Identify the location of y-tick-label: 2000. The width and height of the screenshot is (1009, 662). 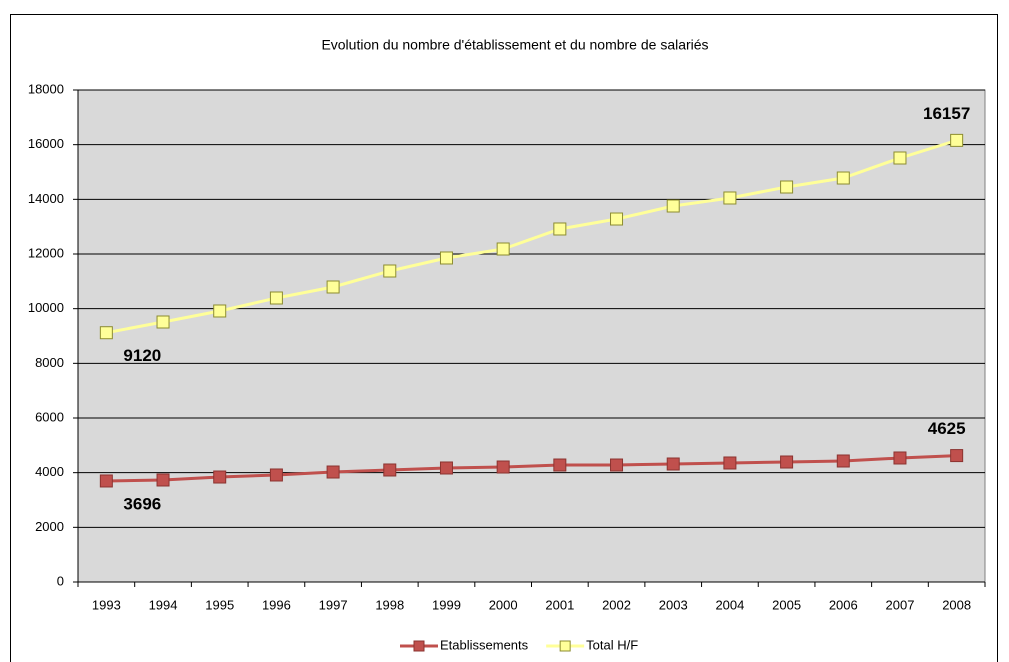
(49, 526).